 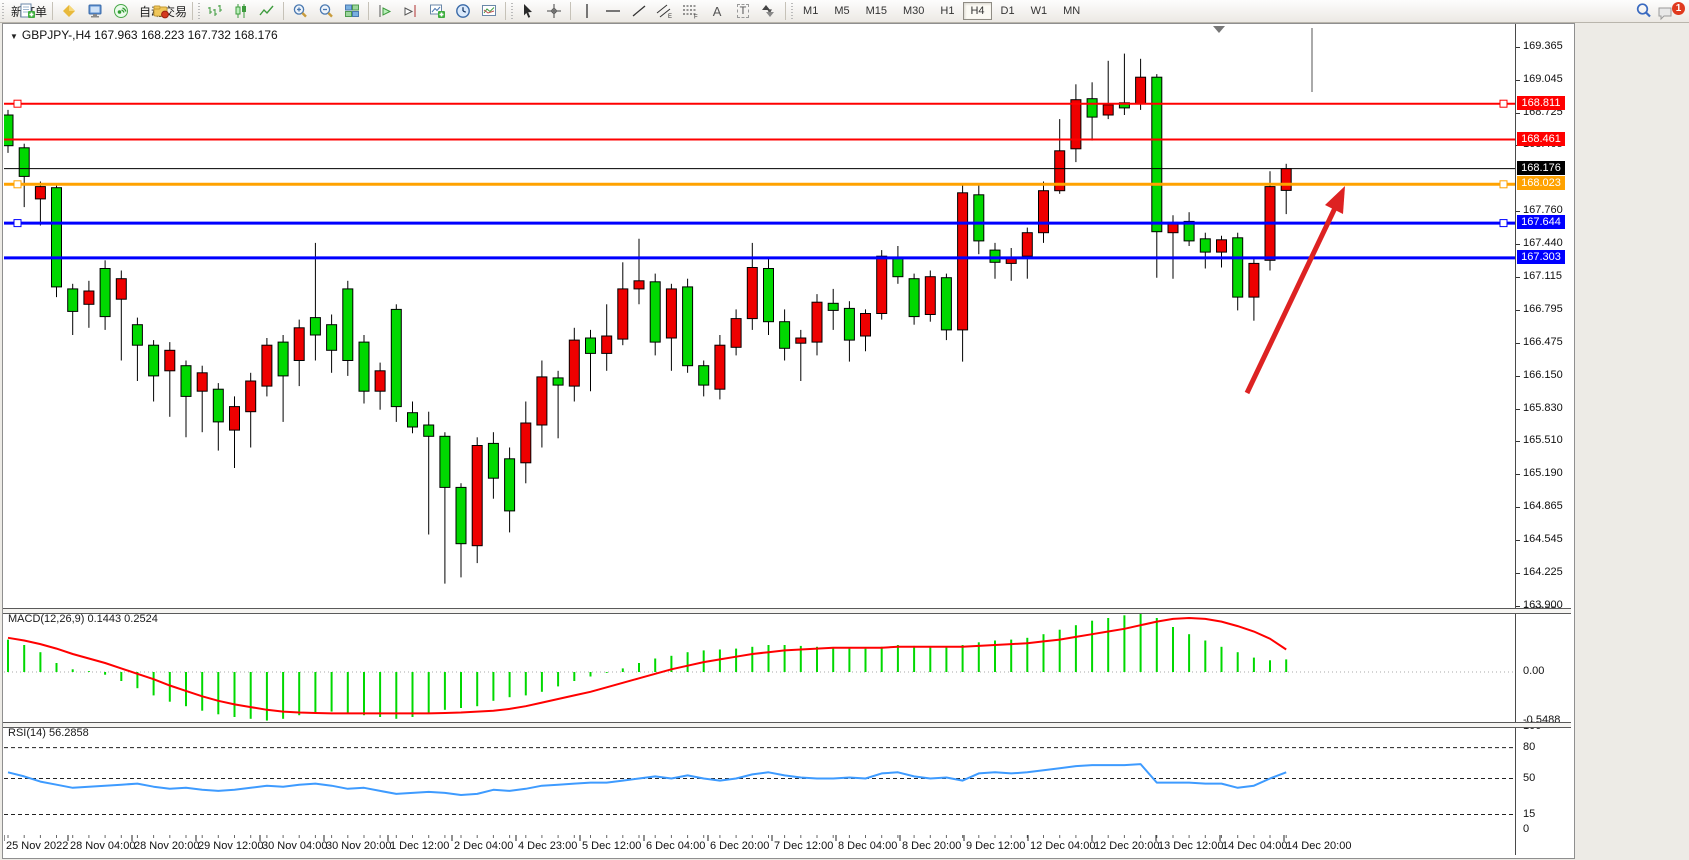 I want to click on monitor-icon, so click(x=95, y=11).